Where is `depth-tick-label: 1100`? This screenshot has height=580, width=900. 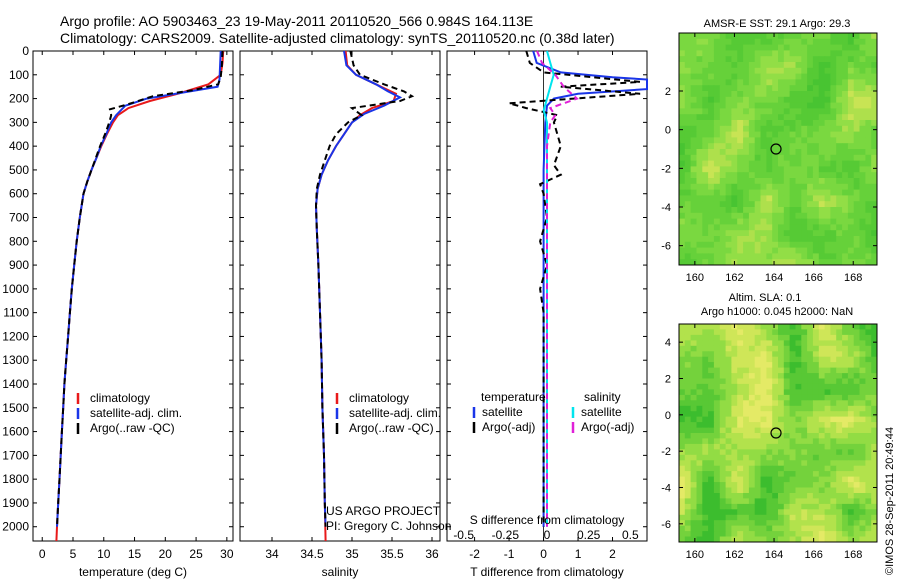 depth-tick-label: 1100 is located at coordinates (16, 313).